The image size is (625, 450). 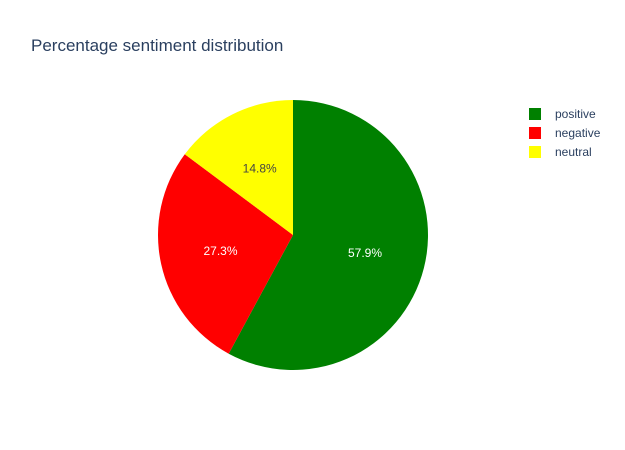 I want to click on legend-label-negative: negative, so click(x=578, y=133).